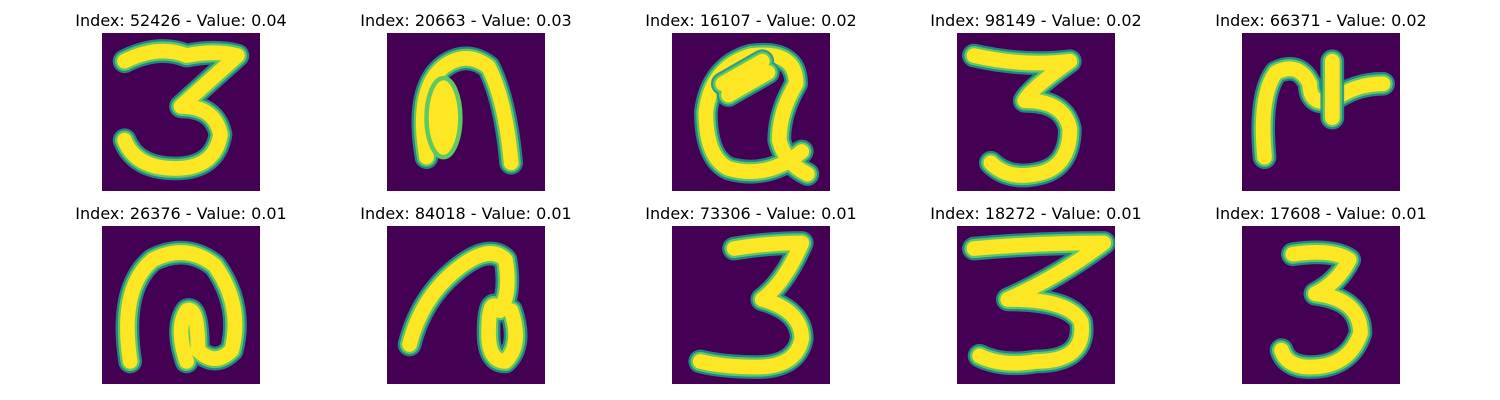  Describe the element at coordinates (181, 213) in the screenshot. I see `panel-title: Index: 26376 - Value: 0.01` at that location.